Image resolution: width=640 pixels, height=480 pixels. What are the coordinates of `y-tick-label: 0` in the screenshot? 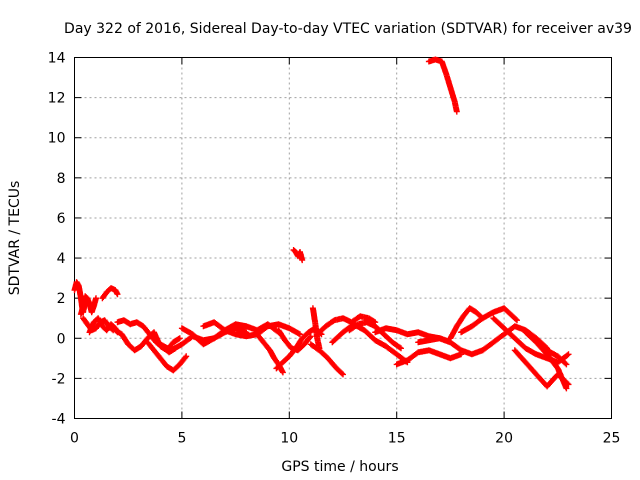 It's located at (61, 339).